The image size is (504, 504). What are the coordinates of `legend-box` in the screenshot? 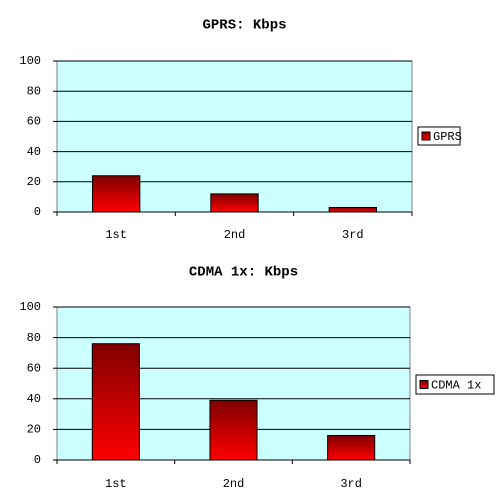 It's located at (455, 384).